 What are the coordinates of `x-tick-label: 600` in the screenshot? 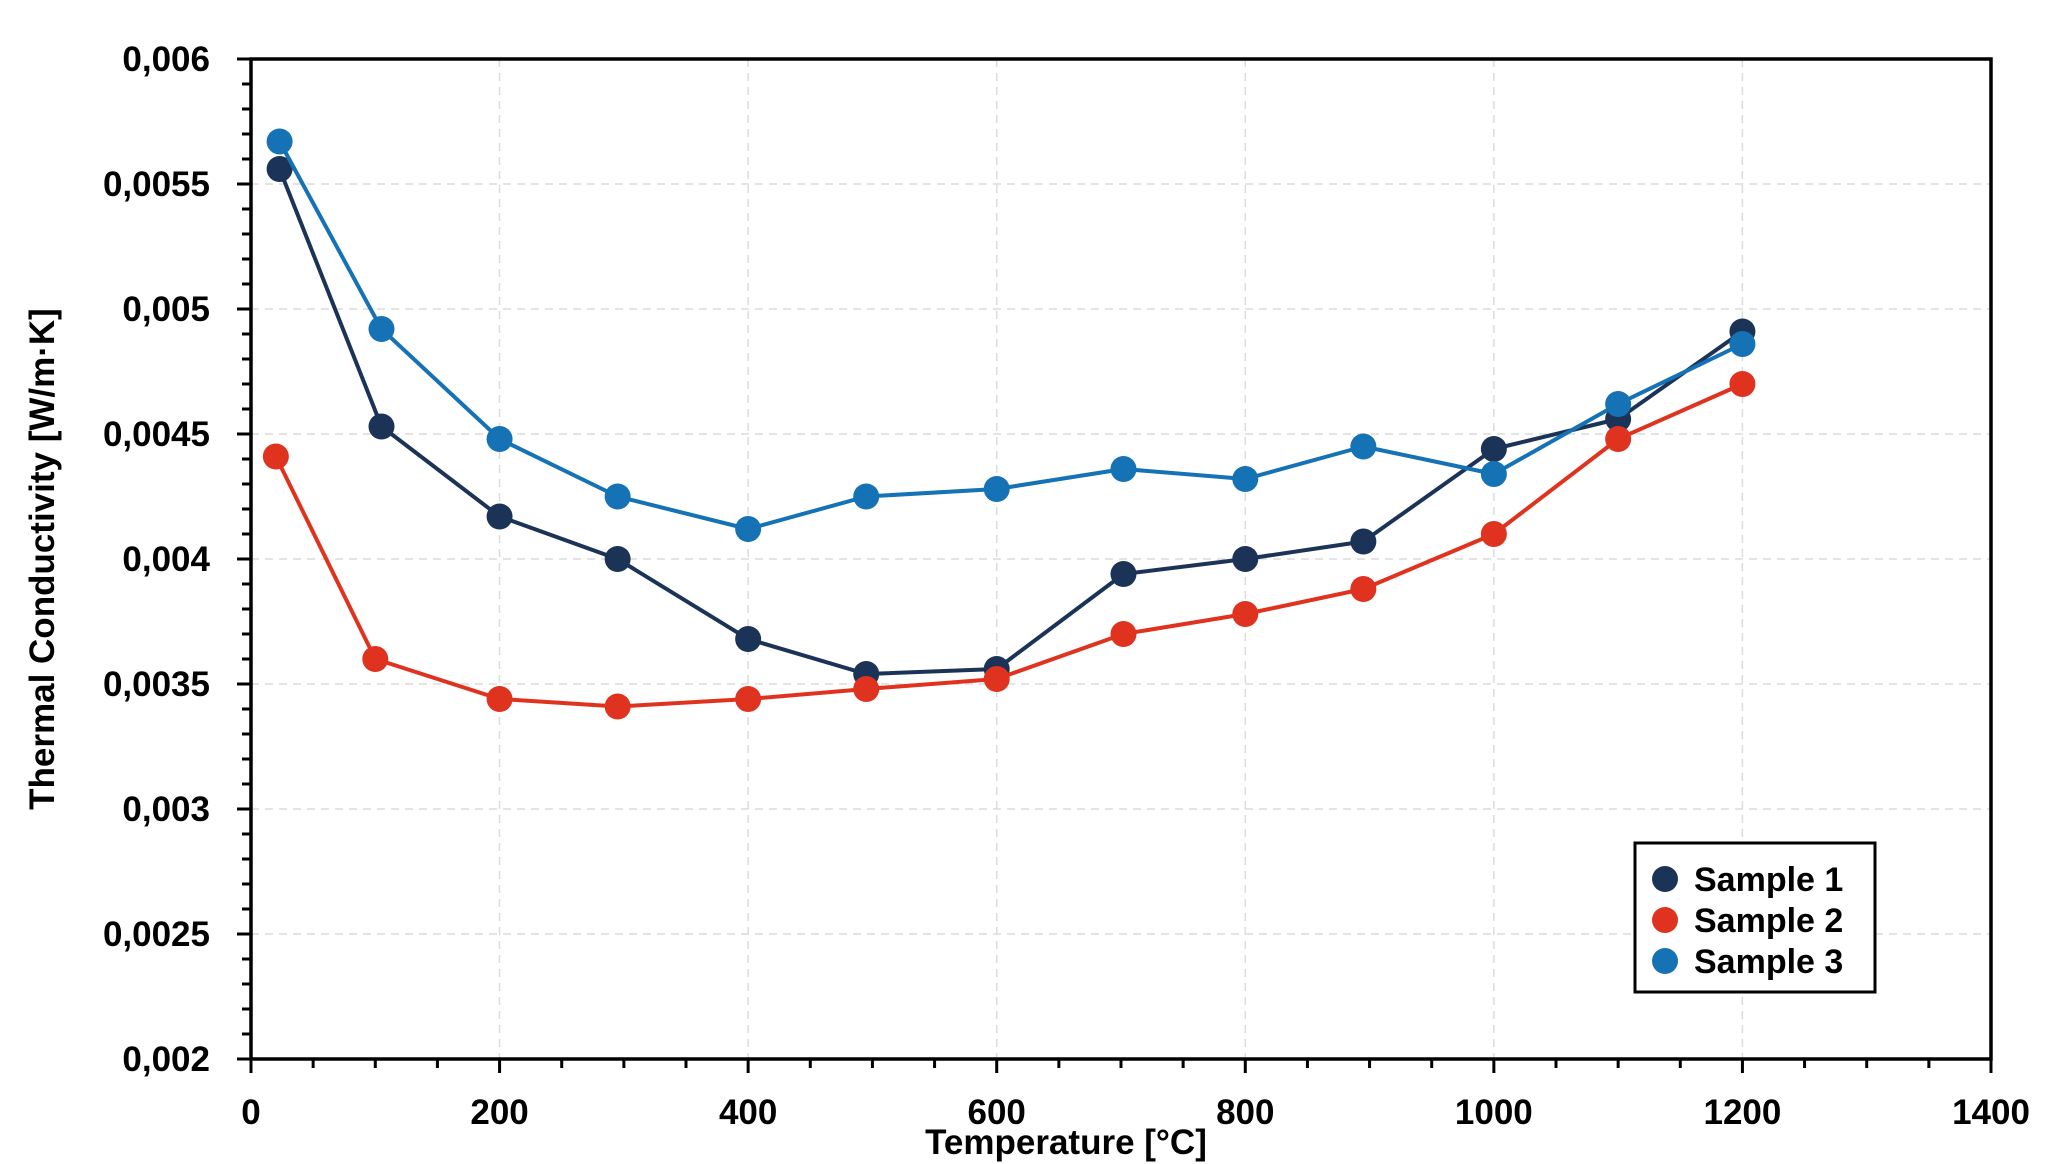 It's located at (997, 1112).